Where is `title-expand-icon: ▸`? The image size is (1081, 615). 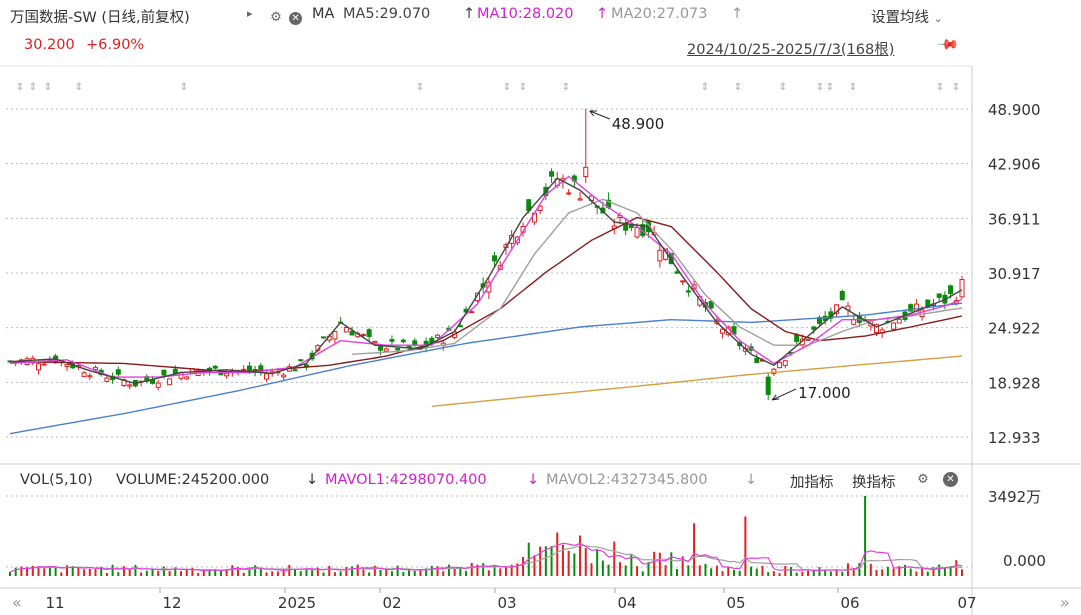 title-expand-icon: ▸ is located at coordinates (250, 13).